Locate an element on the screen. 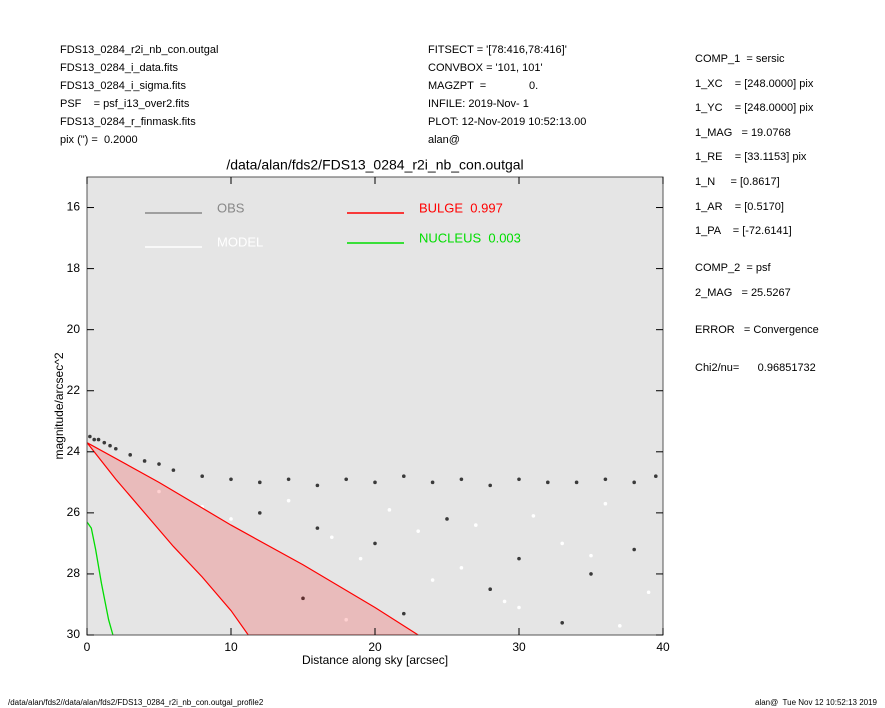 The width and height of the screenshot is (885, 708). header-text: FDS13_0284_r2i_nb_con.outgal is located at coordinates (139, 50).